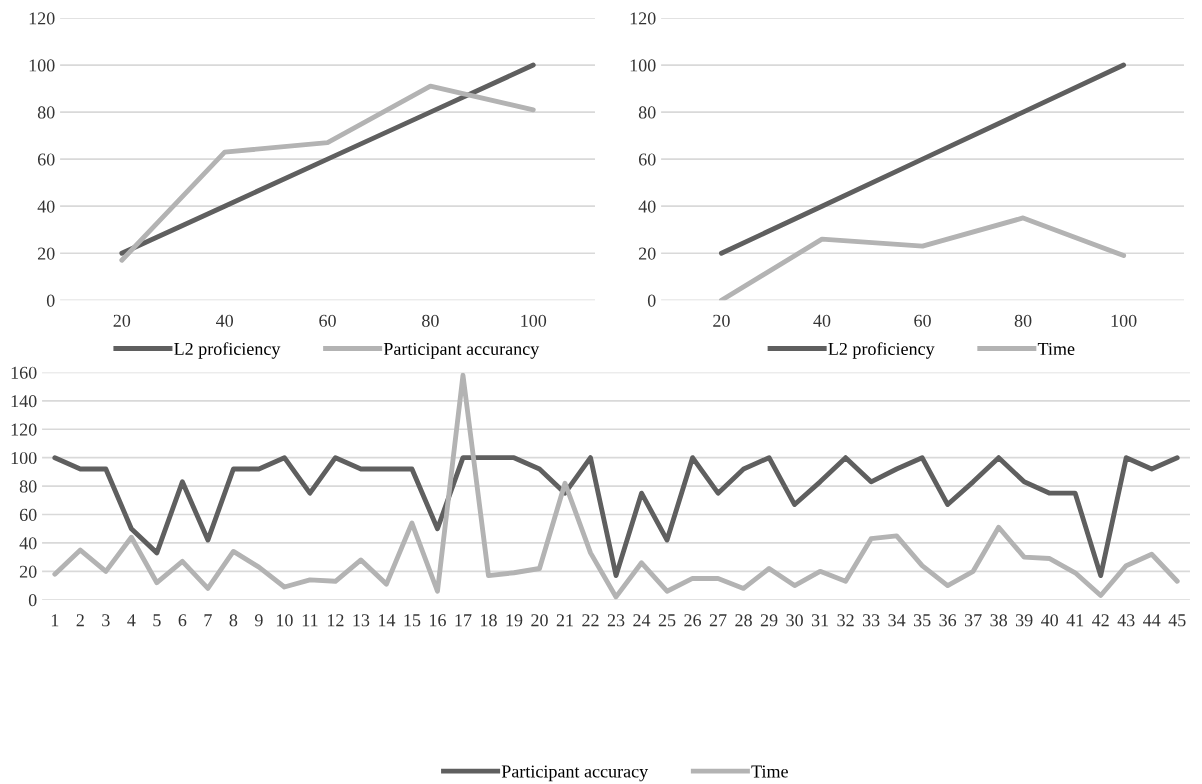 This screenshot has height=784, width=1202. I want to click on x-tick-label: 39, so click(1024, 620).